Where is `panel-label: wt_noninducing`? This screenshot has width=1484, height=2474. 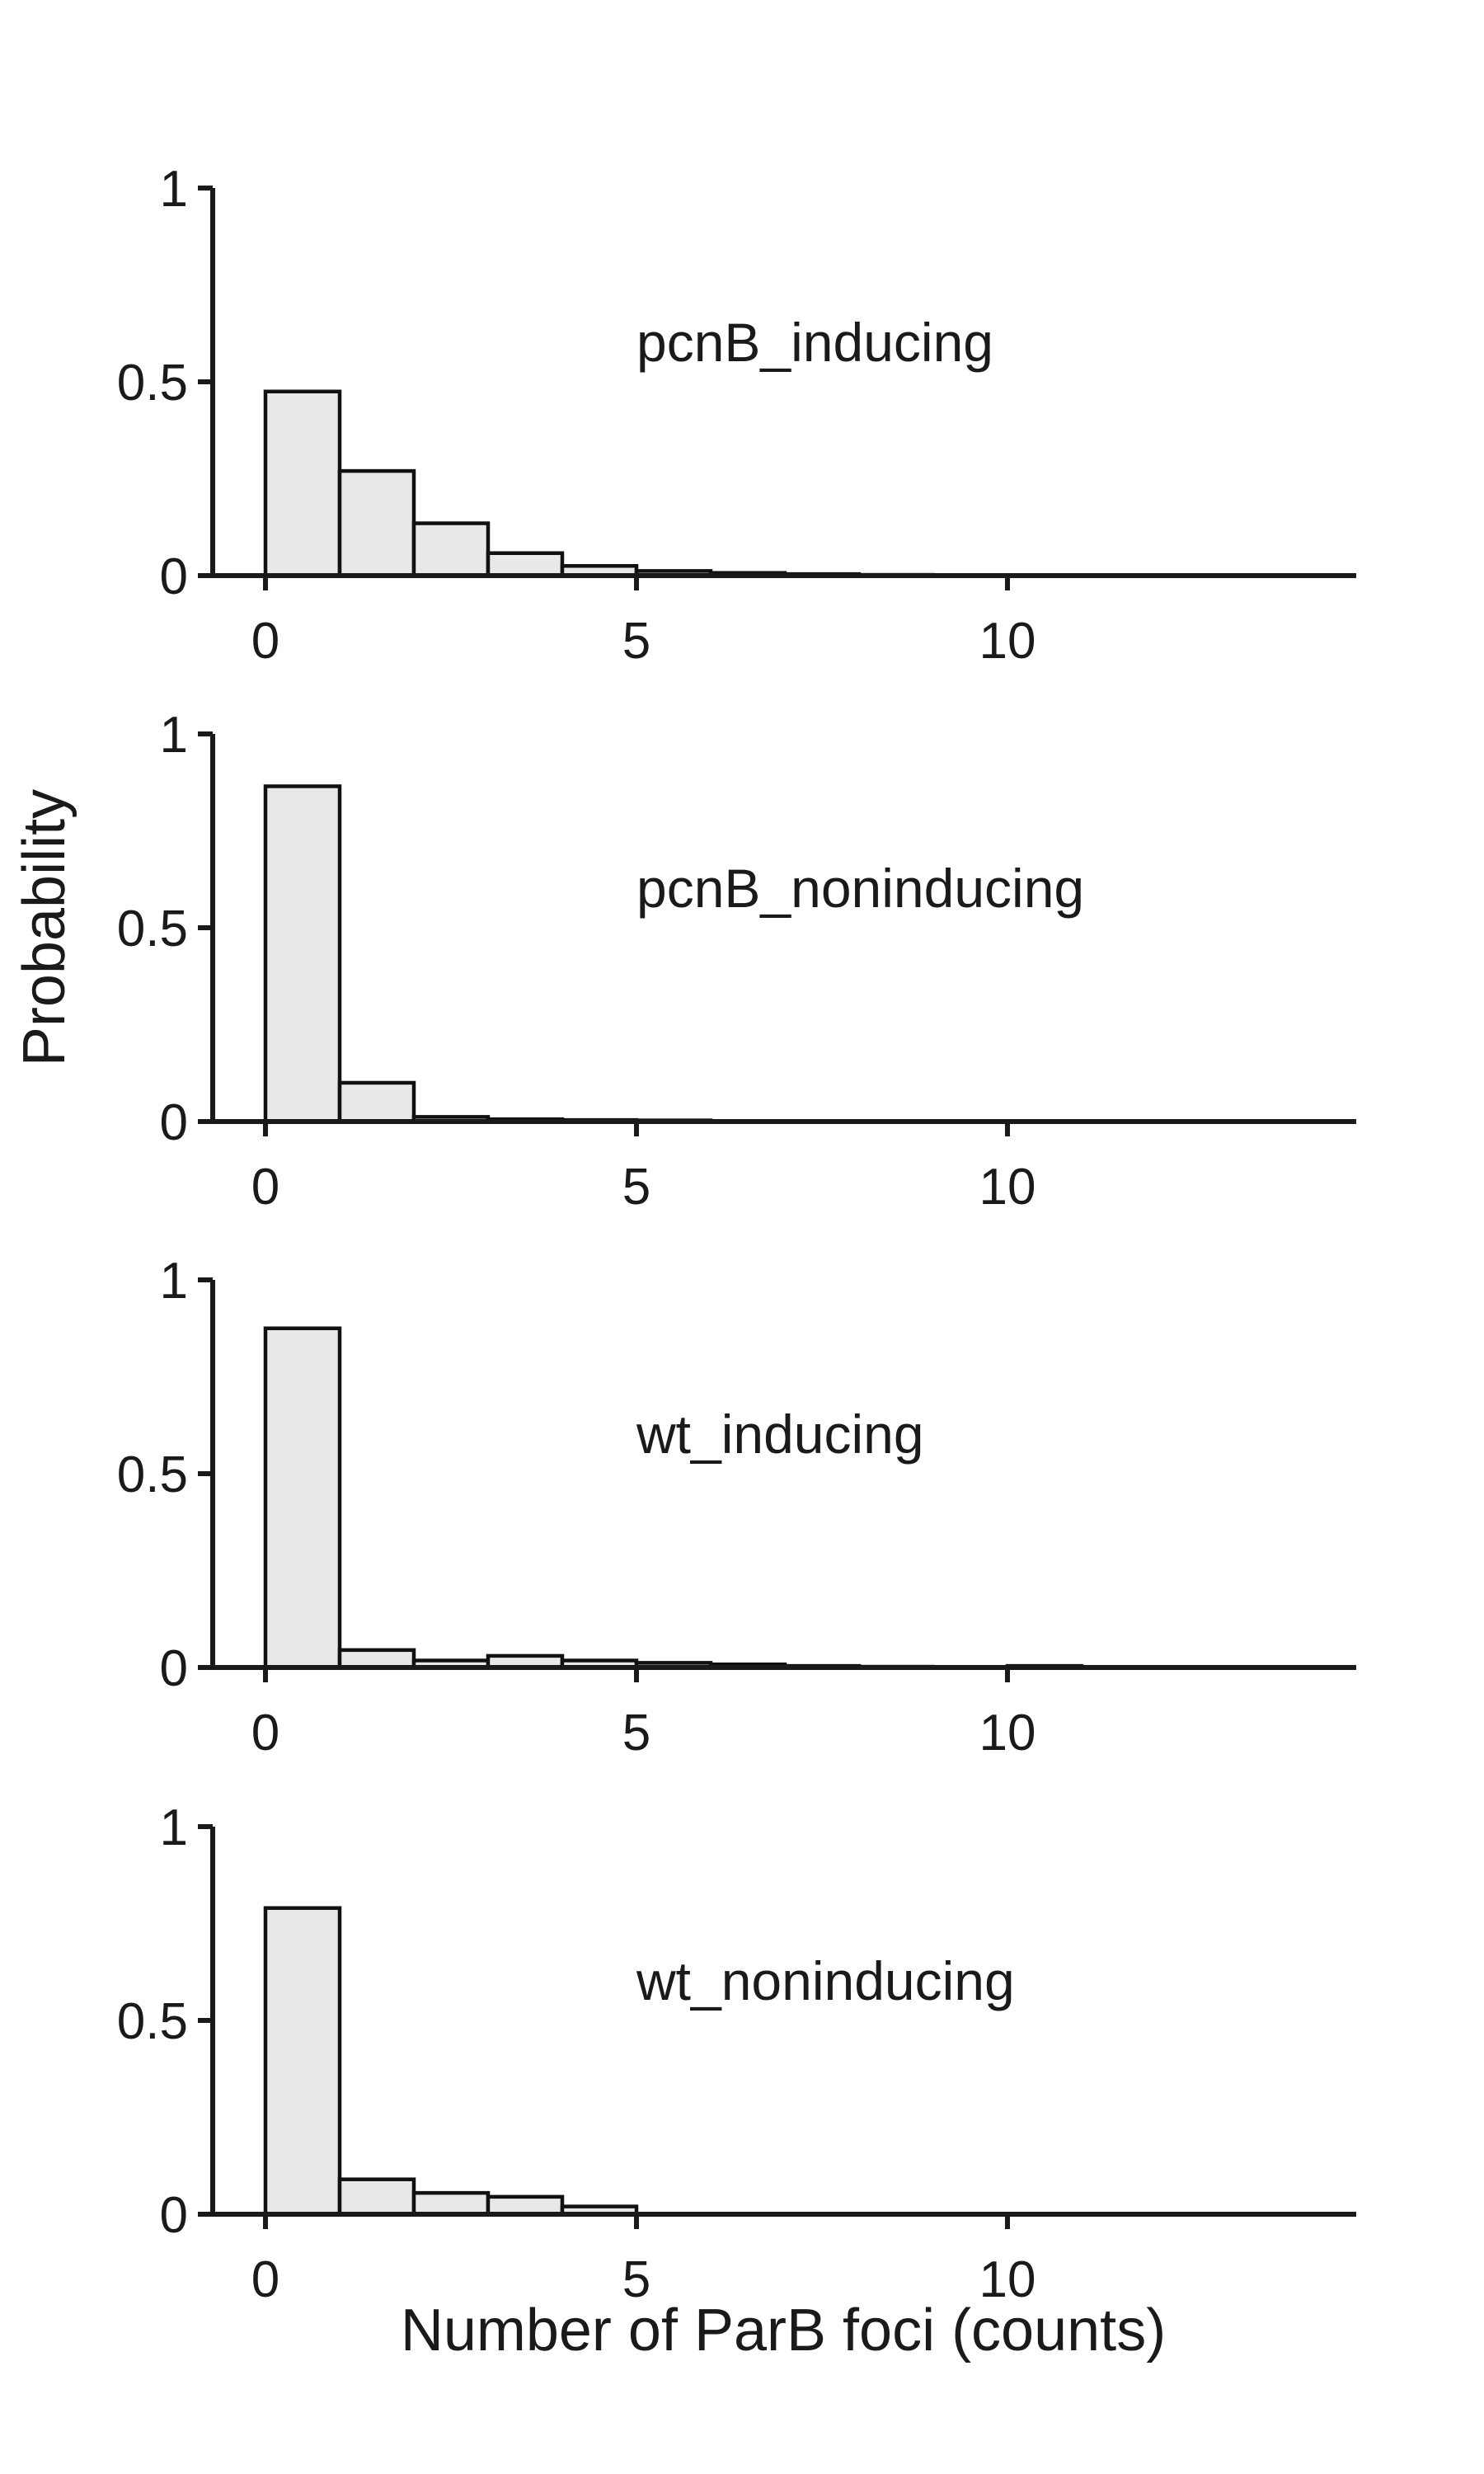 panel-label: wt_noninducing is located at coordinates (825, 1980).